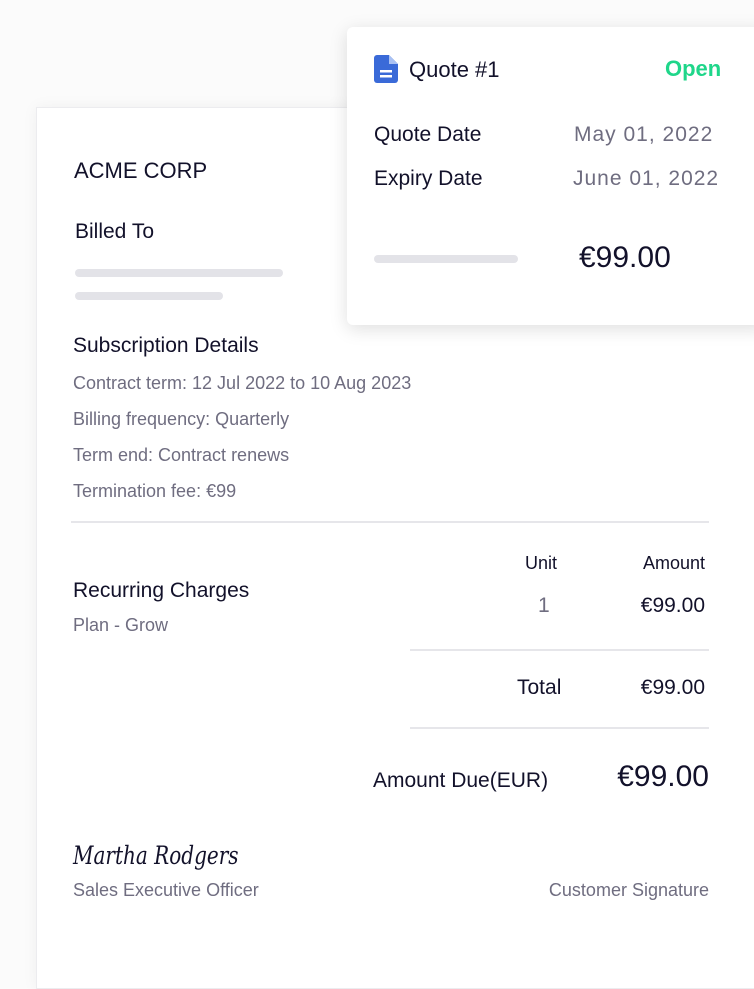  Describe the element at coordinates (539, 687) in the screenshot. I see `total-label: Total` at that location.